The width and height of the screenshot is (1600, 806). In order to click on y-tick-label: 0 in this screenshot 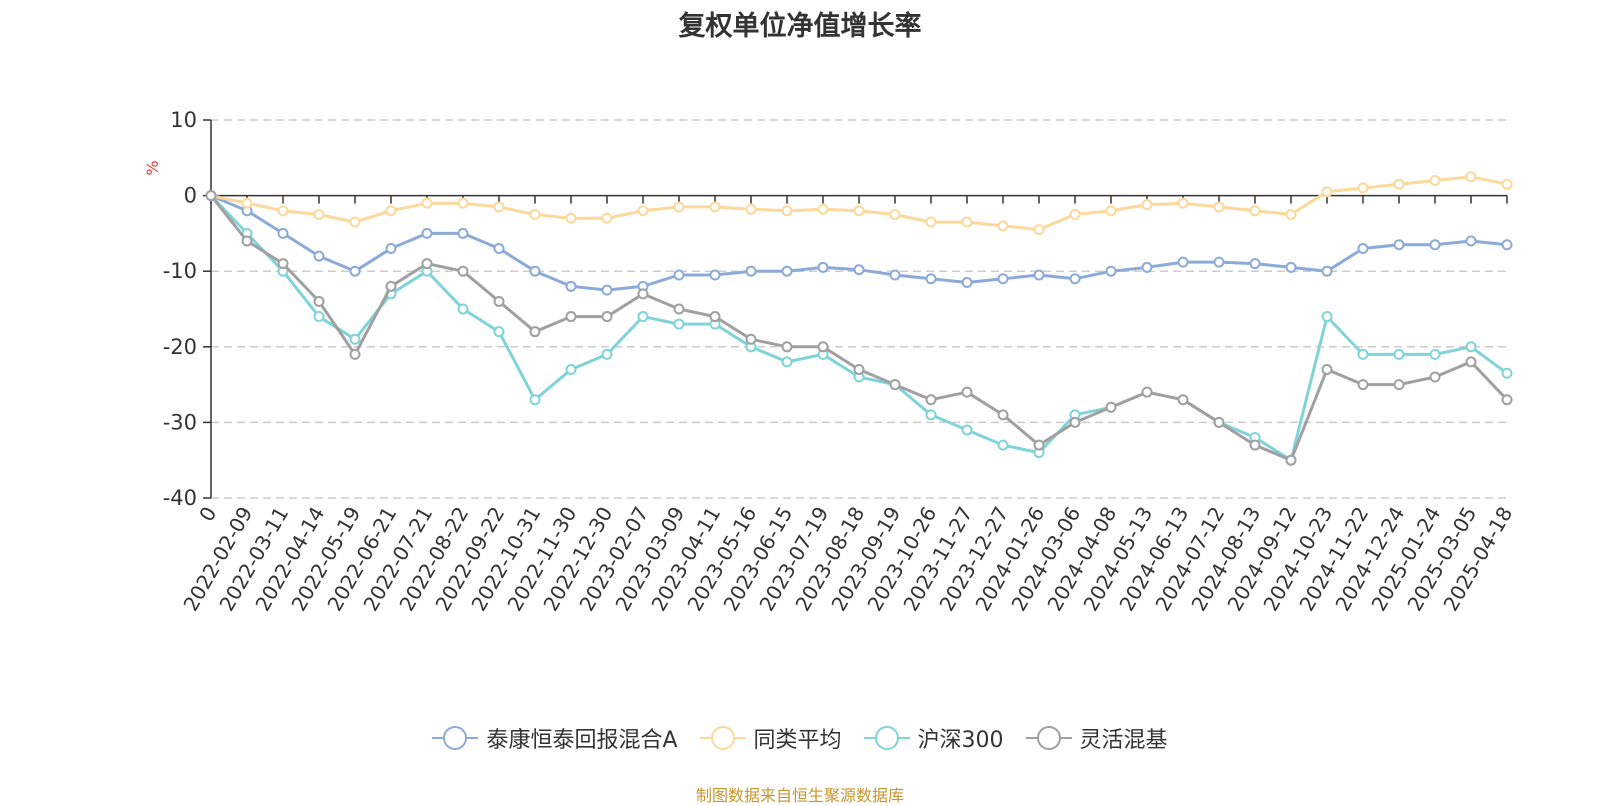, I will do `click(190, 196)`.